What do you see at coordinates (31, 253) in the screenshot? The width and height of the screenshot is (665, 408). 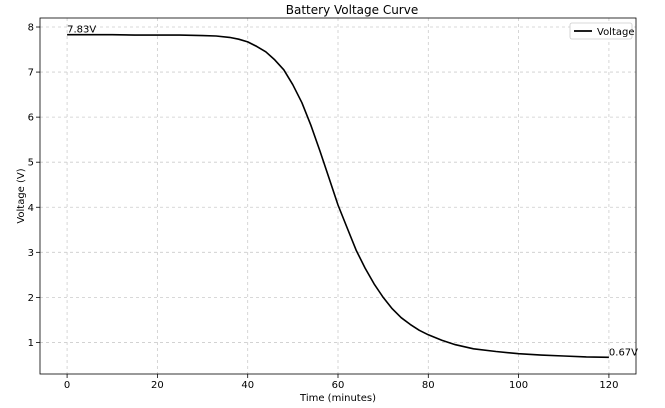 I see `y-tick-label-2: 3` at bounding box center [31, 253].